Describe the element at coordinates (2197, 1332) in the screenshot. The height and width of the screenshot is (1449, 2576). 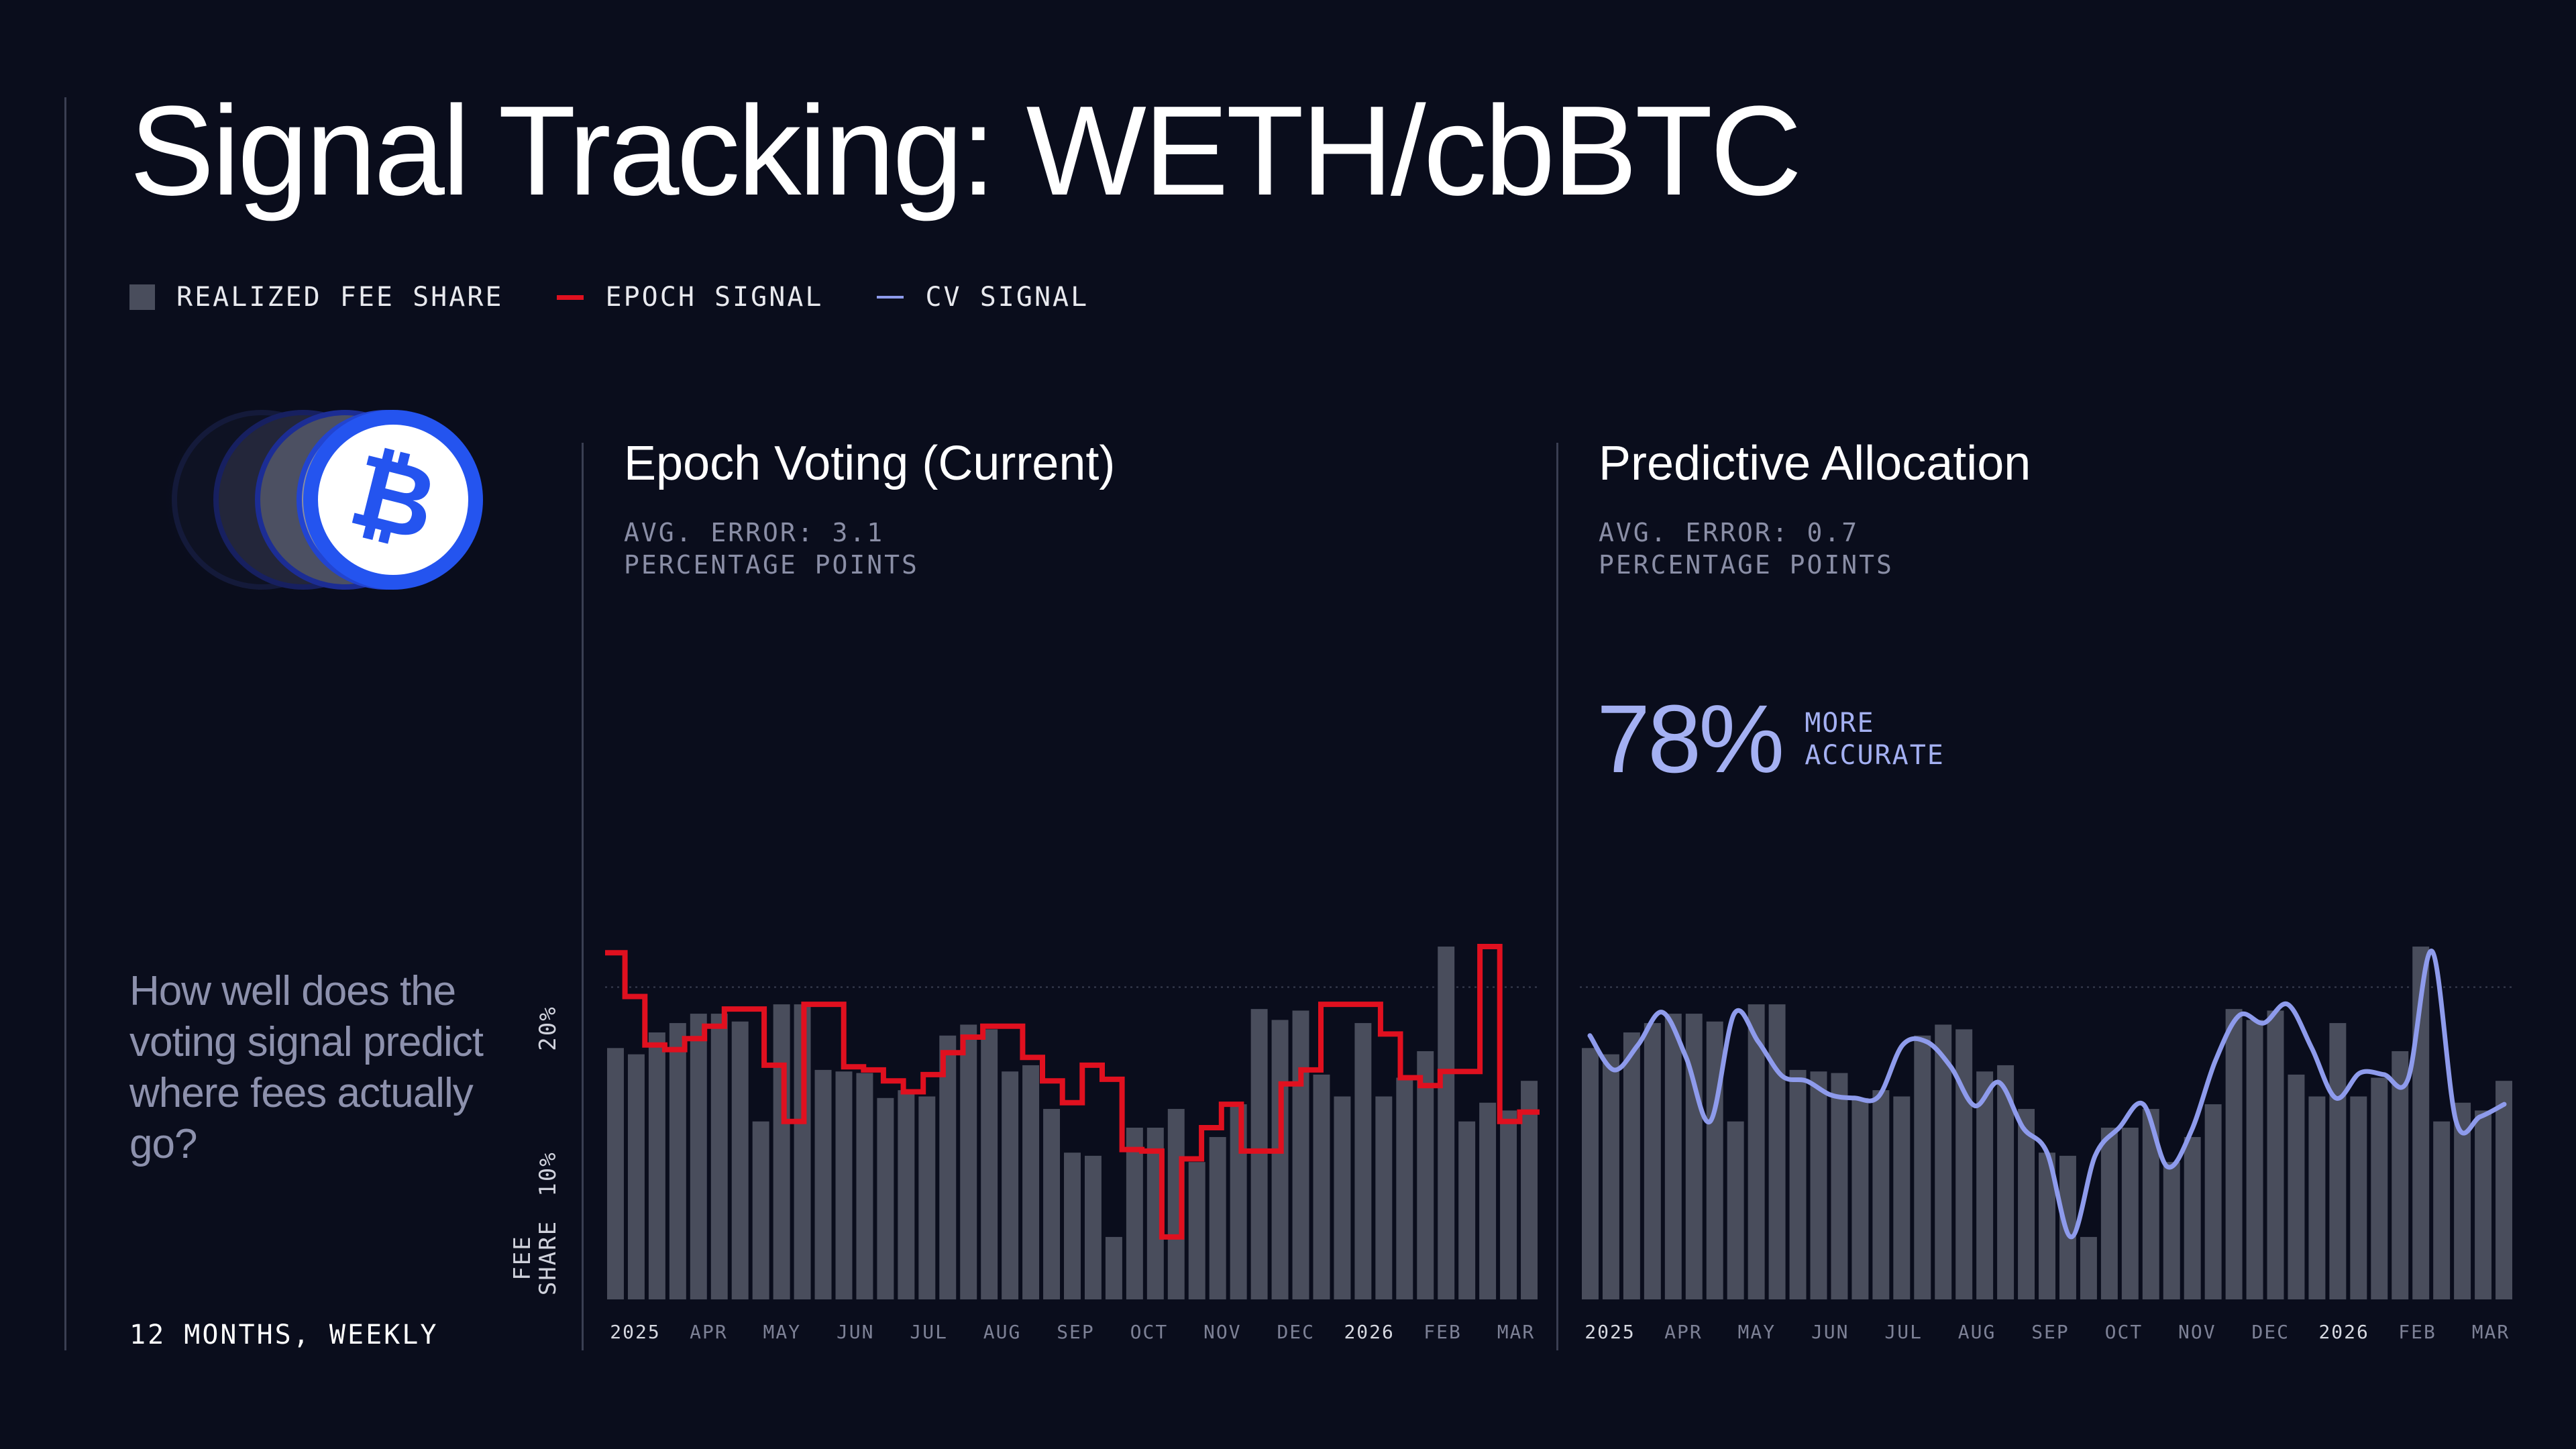
I see `x-tick-label: NOV` at that location.